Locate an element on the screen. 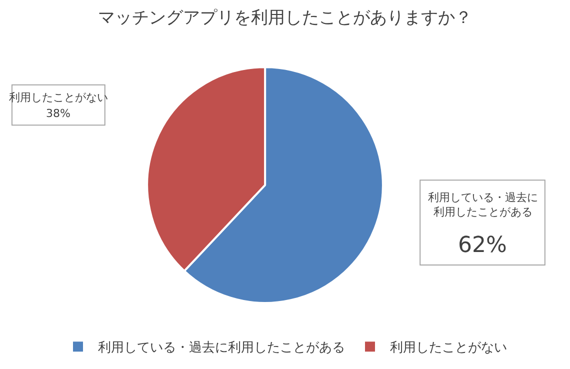 This screenshot has height=369, width=570. chart-title: マッチングアプリを利用したことがありますか？ is located at coordinates (285, 18).